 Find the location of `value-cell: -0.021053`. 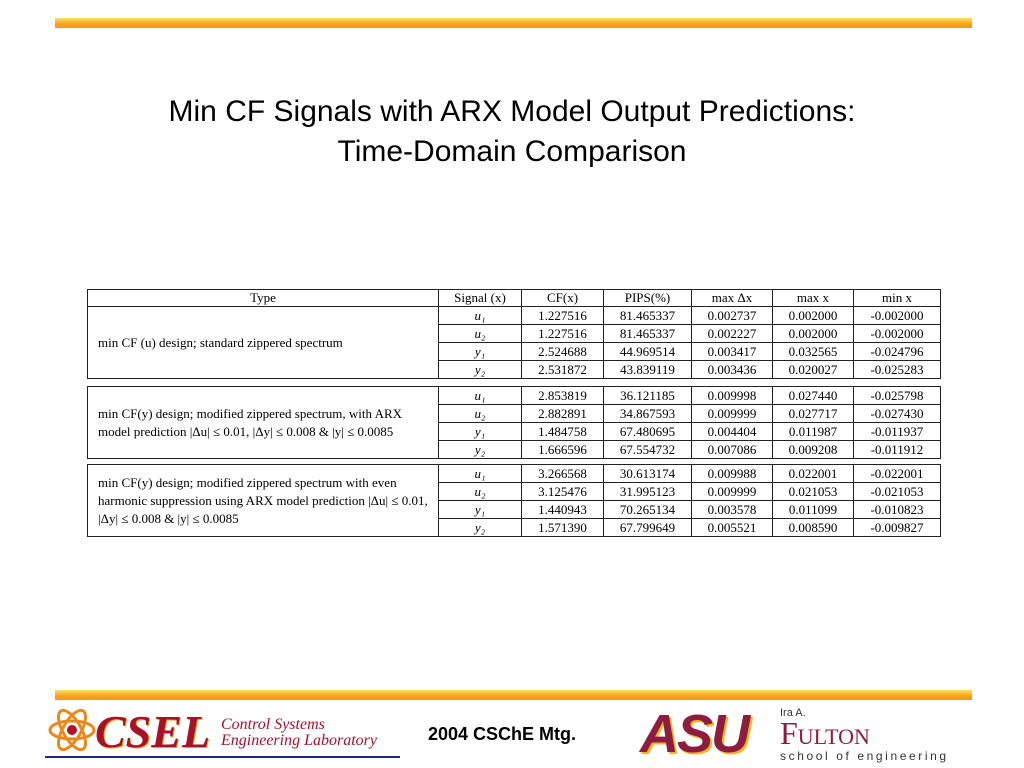

value-cell: -0.021053 is located at coordinates (897, 491).